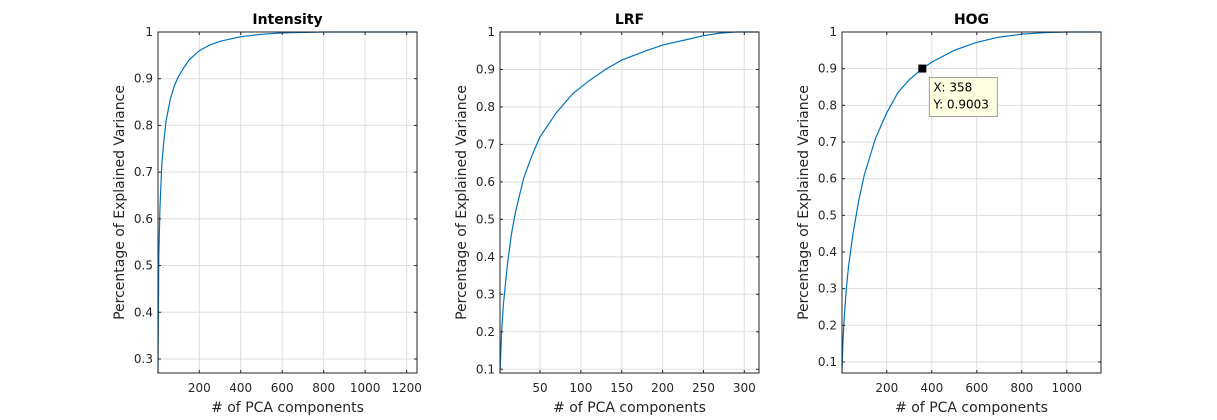  Describe the element at coordinates (744, 388) in the screenshot. I see `lrf-x-tick-label: 300` at that location.